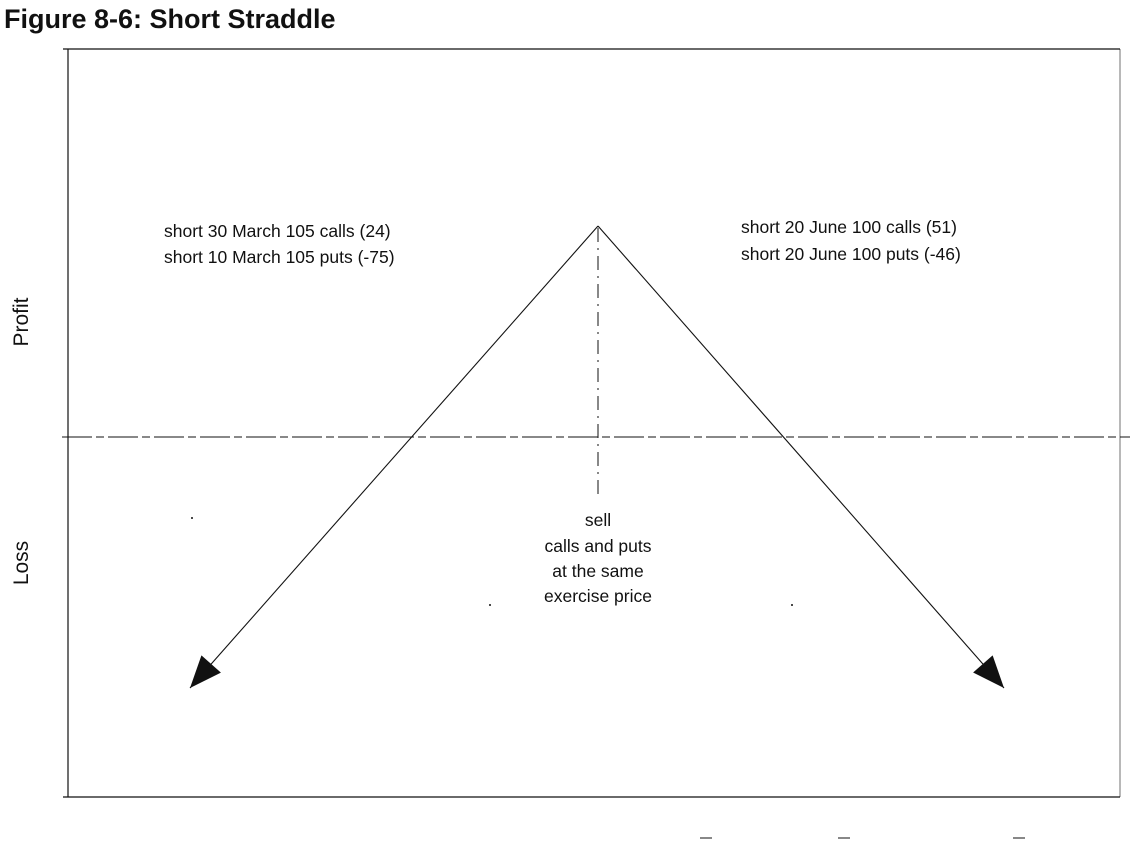  What do you see at coordinates (598, 520) in the screenshot?
I see `center-annotation-line-1: sell` at bounding box center [598, 520].